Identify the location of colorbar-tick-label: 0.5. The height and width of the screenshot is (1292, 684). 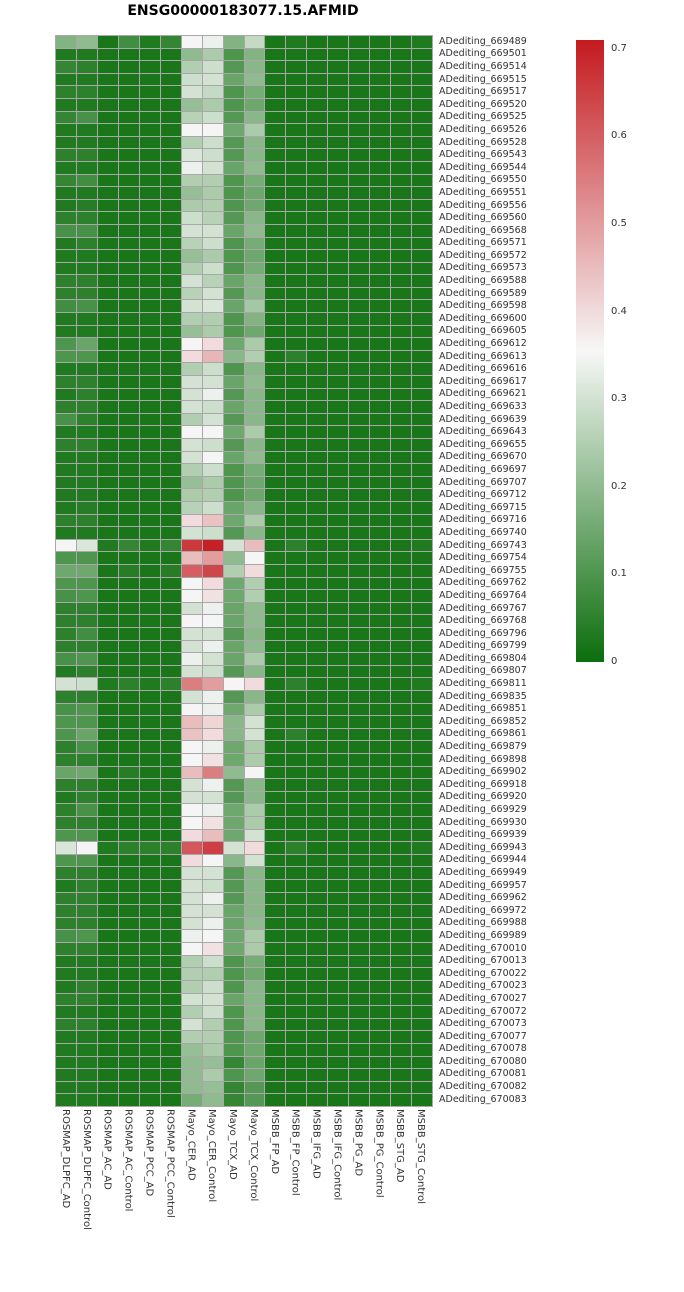
(619, 223).